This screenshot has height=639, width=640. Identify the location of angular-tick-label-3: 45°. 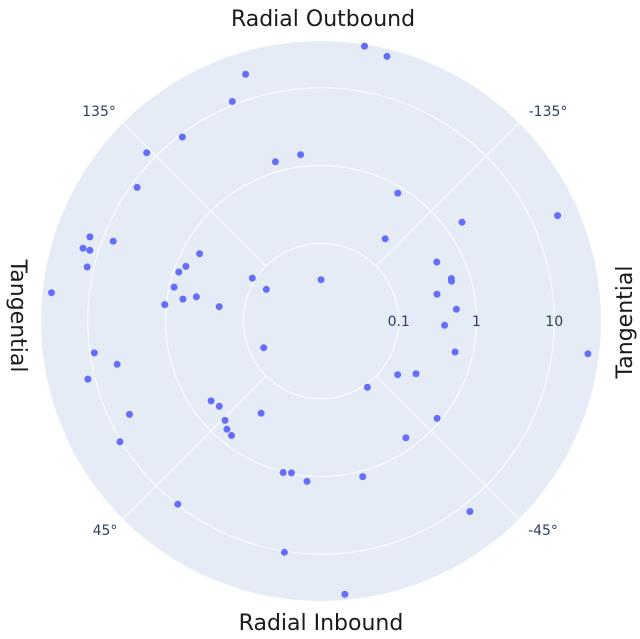
(105, 531).